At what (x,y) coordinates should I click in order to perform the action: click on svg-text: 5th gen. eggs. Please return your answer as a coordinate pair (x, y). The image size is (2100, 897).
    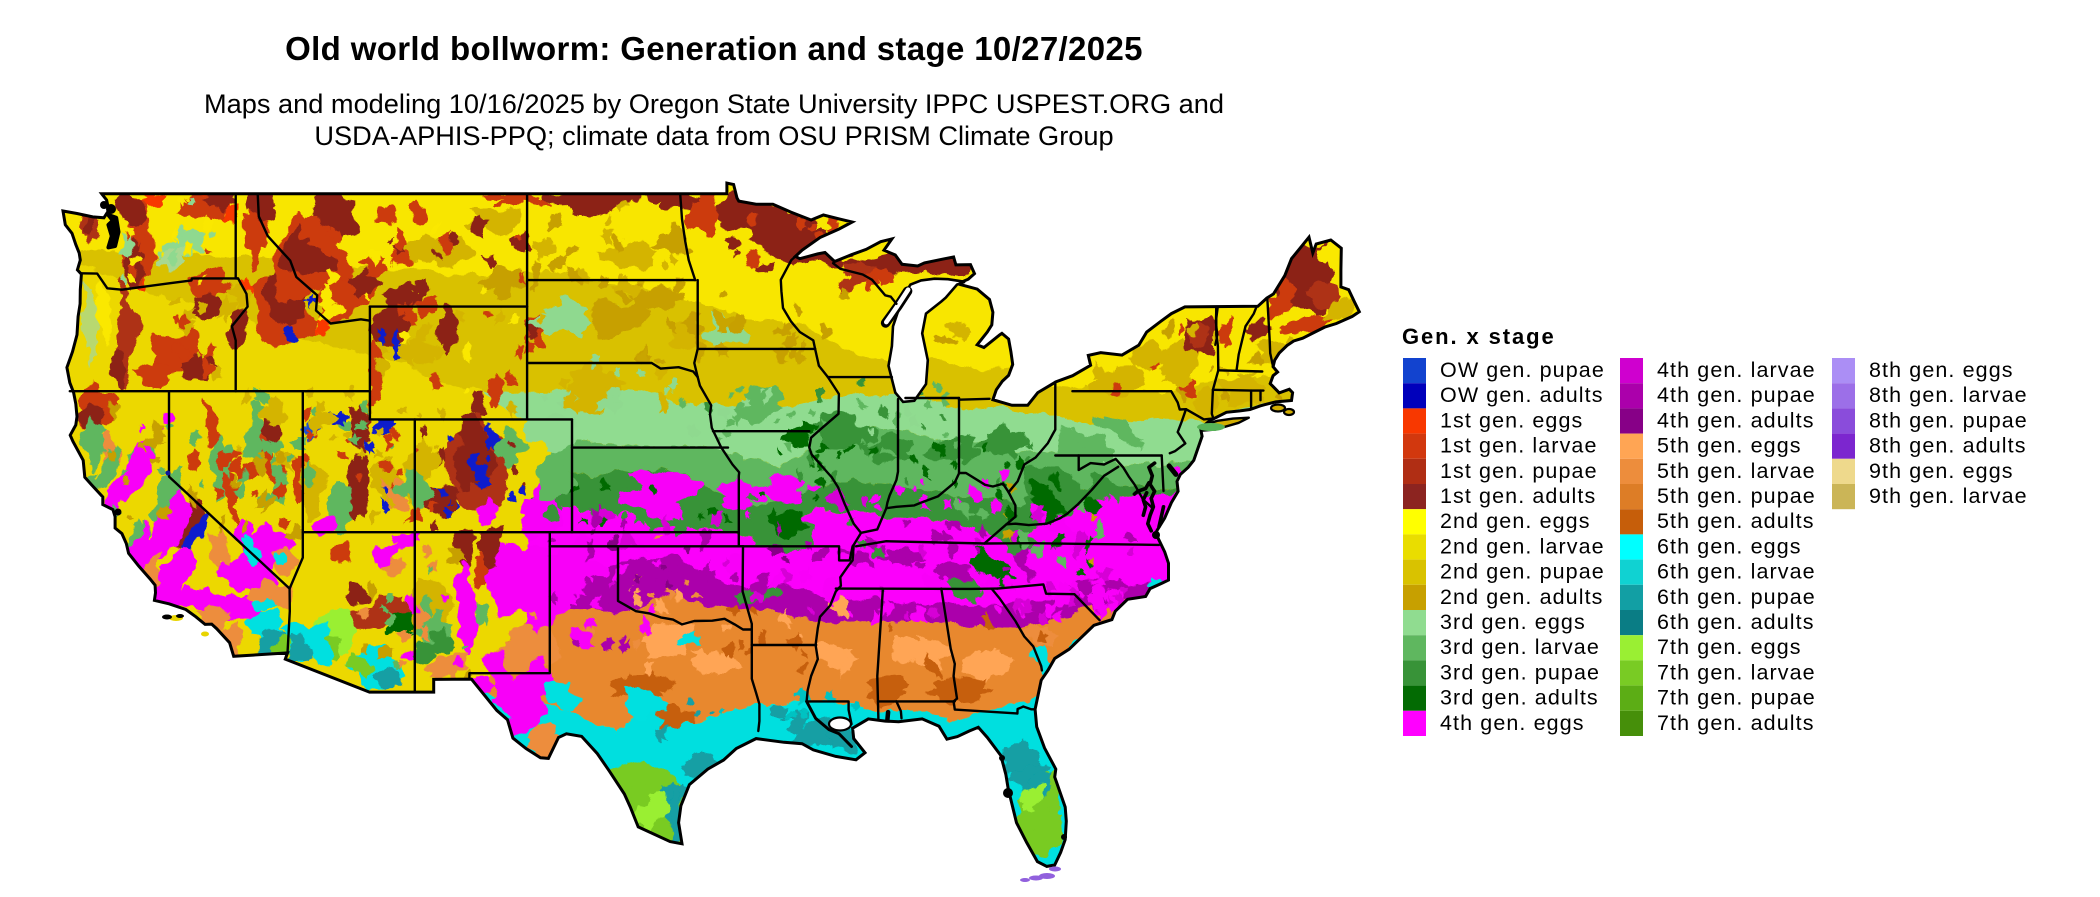
    Looking at the image, I should click on (1729, 446).